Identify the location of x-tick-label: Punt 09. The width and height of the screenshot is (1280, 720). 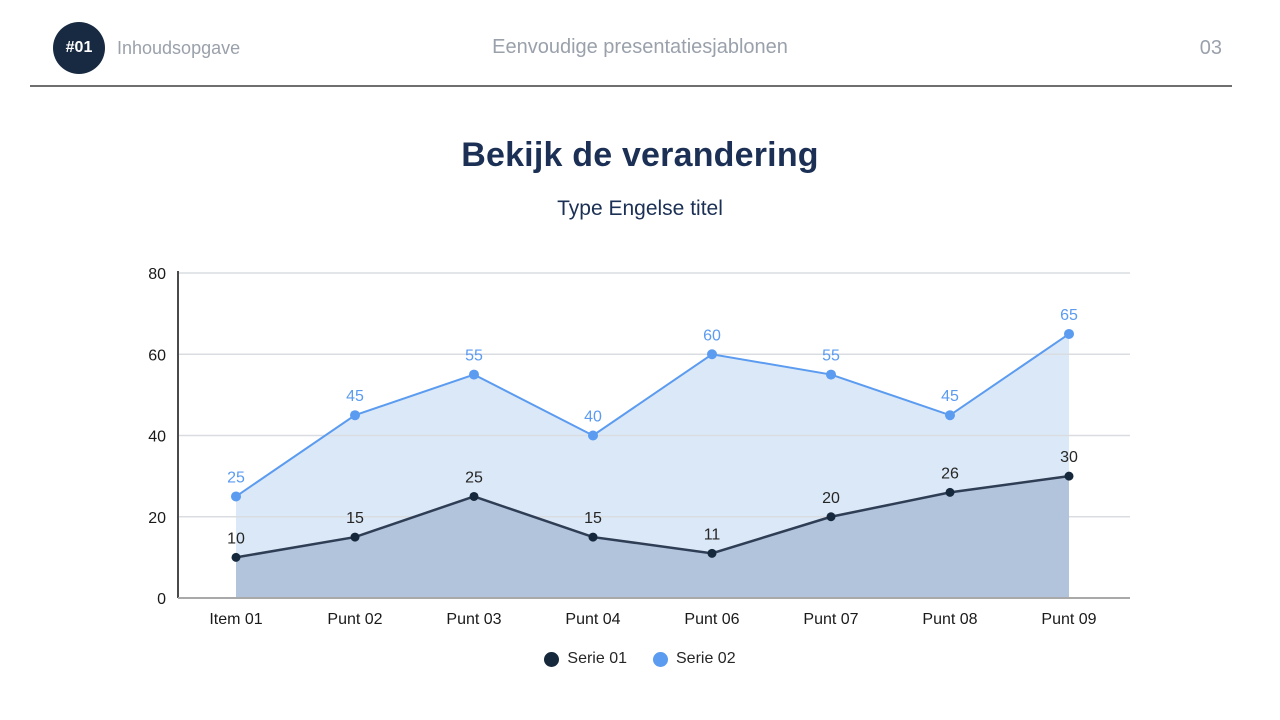
(1068, 619).